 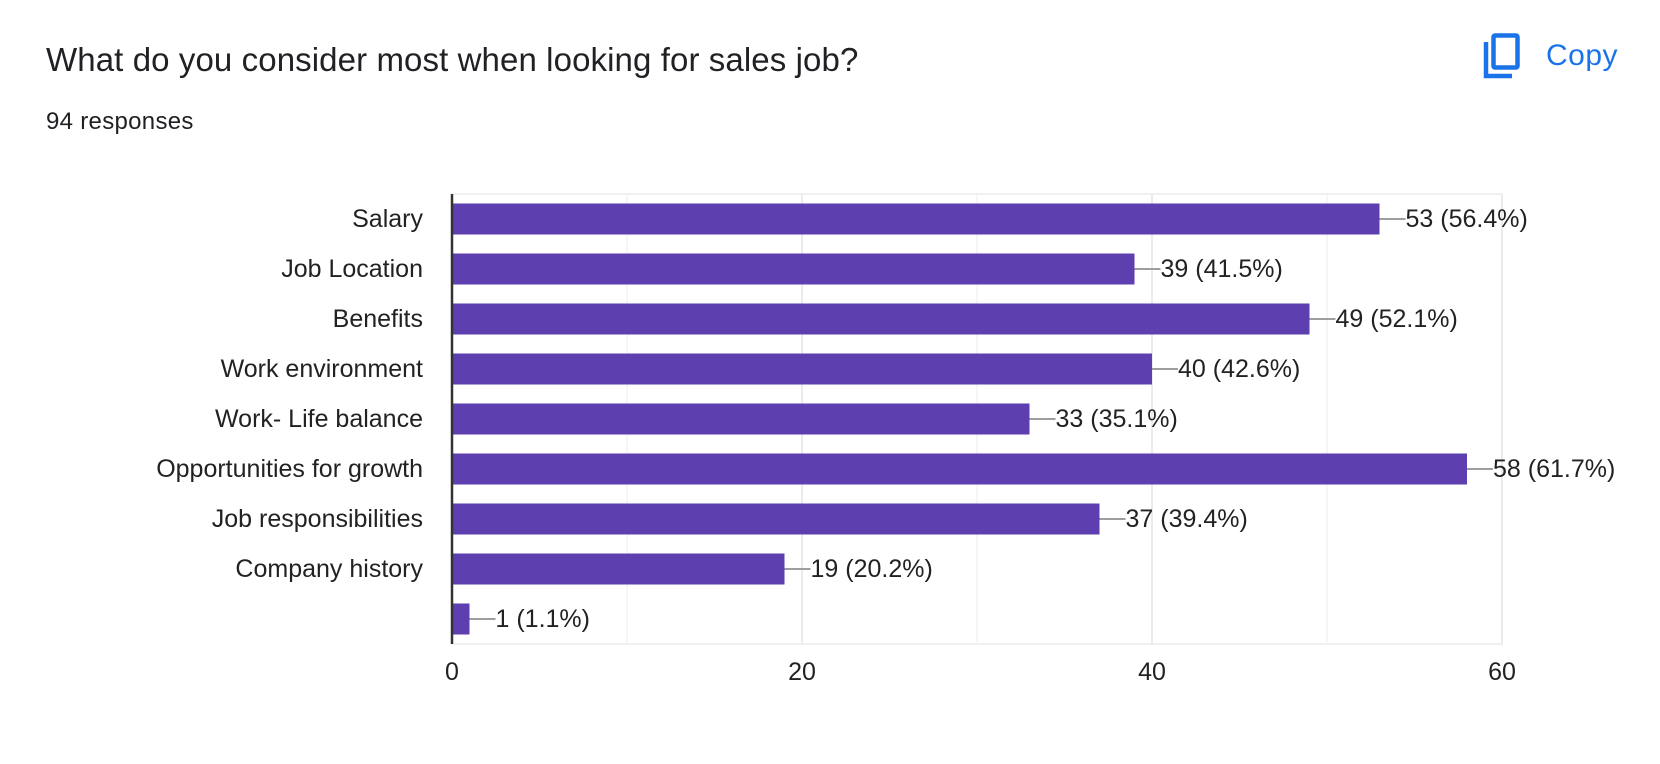 I want to click on bar-unlabeled, so click(x=461, y=619).